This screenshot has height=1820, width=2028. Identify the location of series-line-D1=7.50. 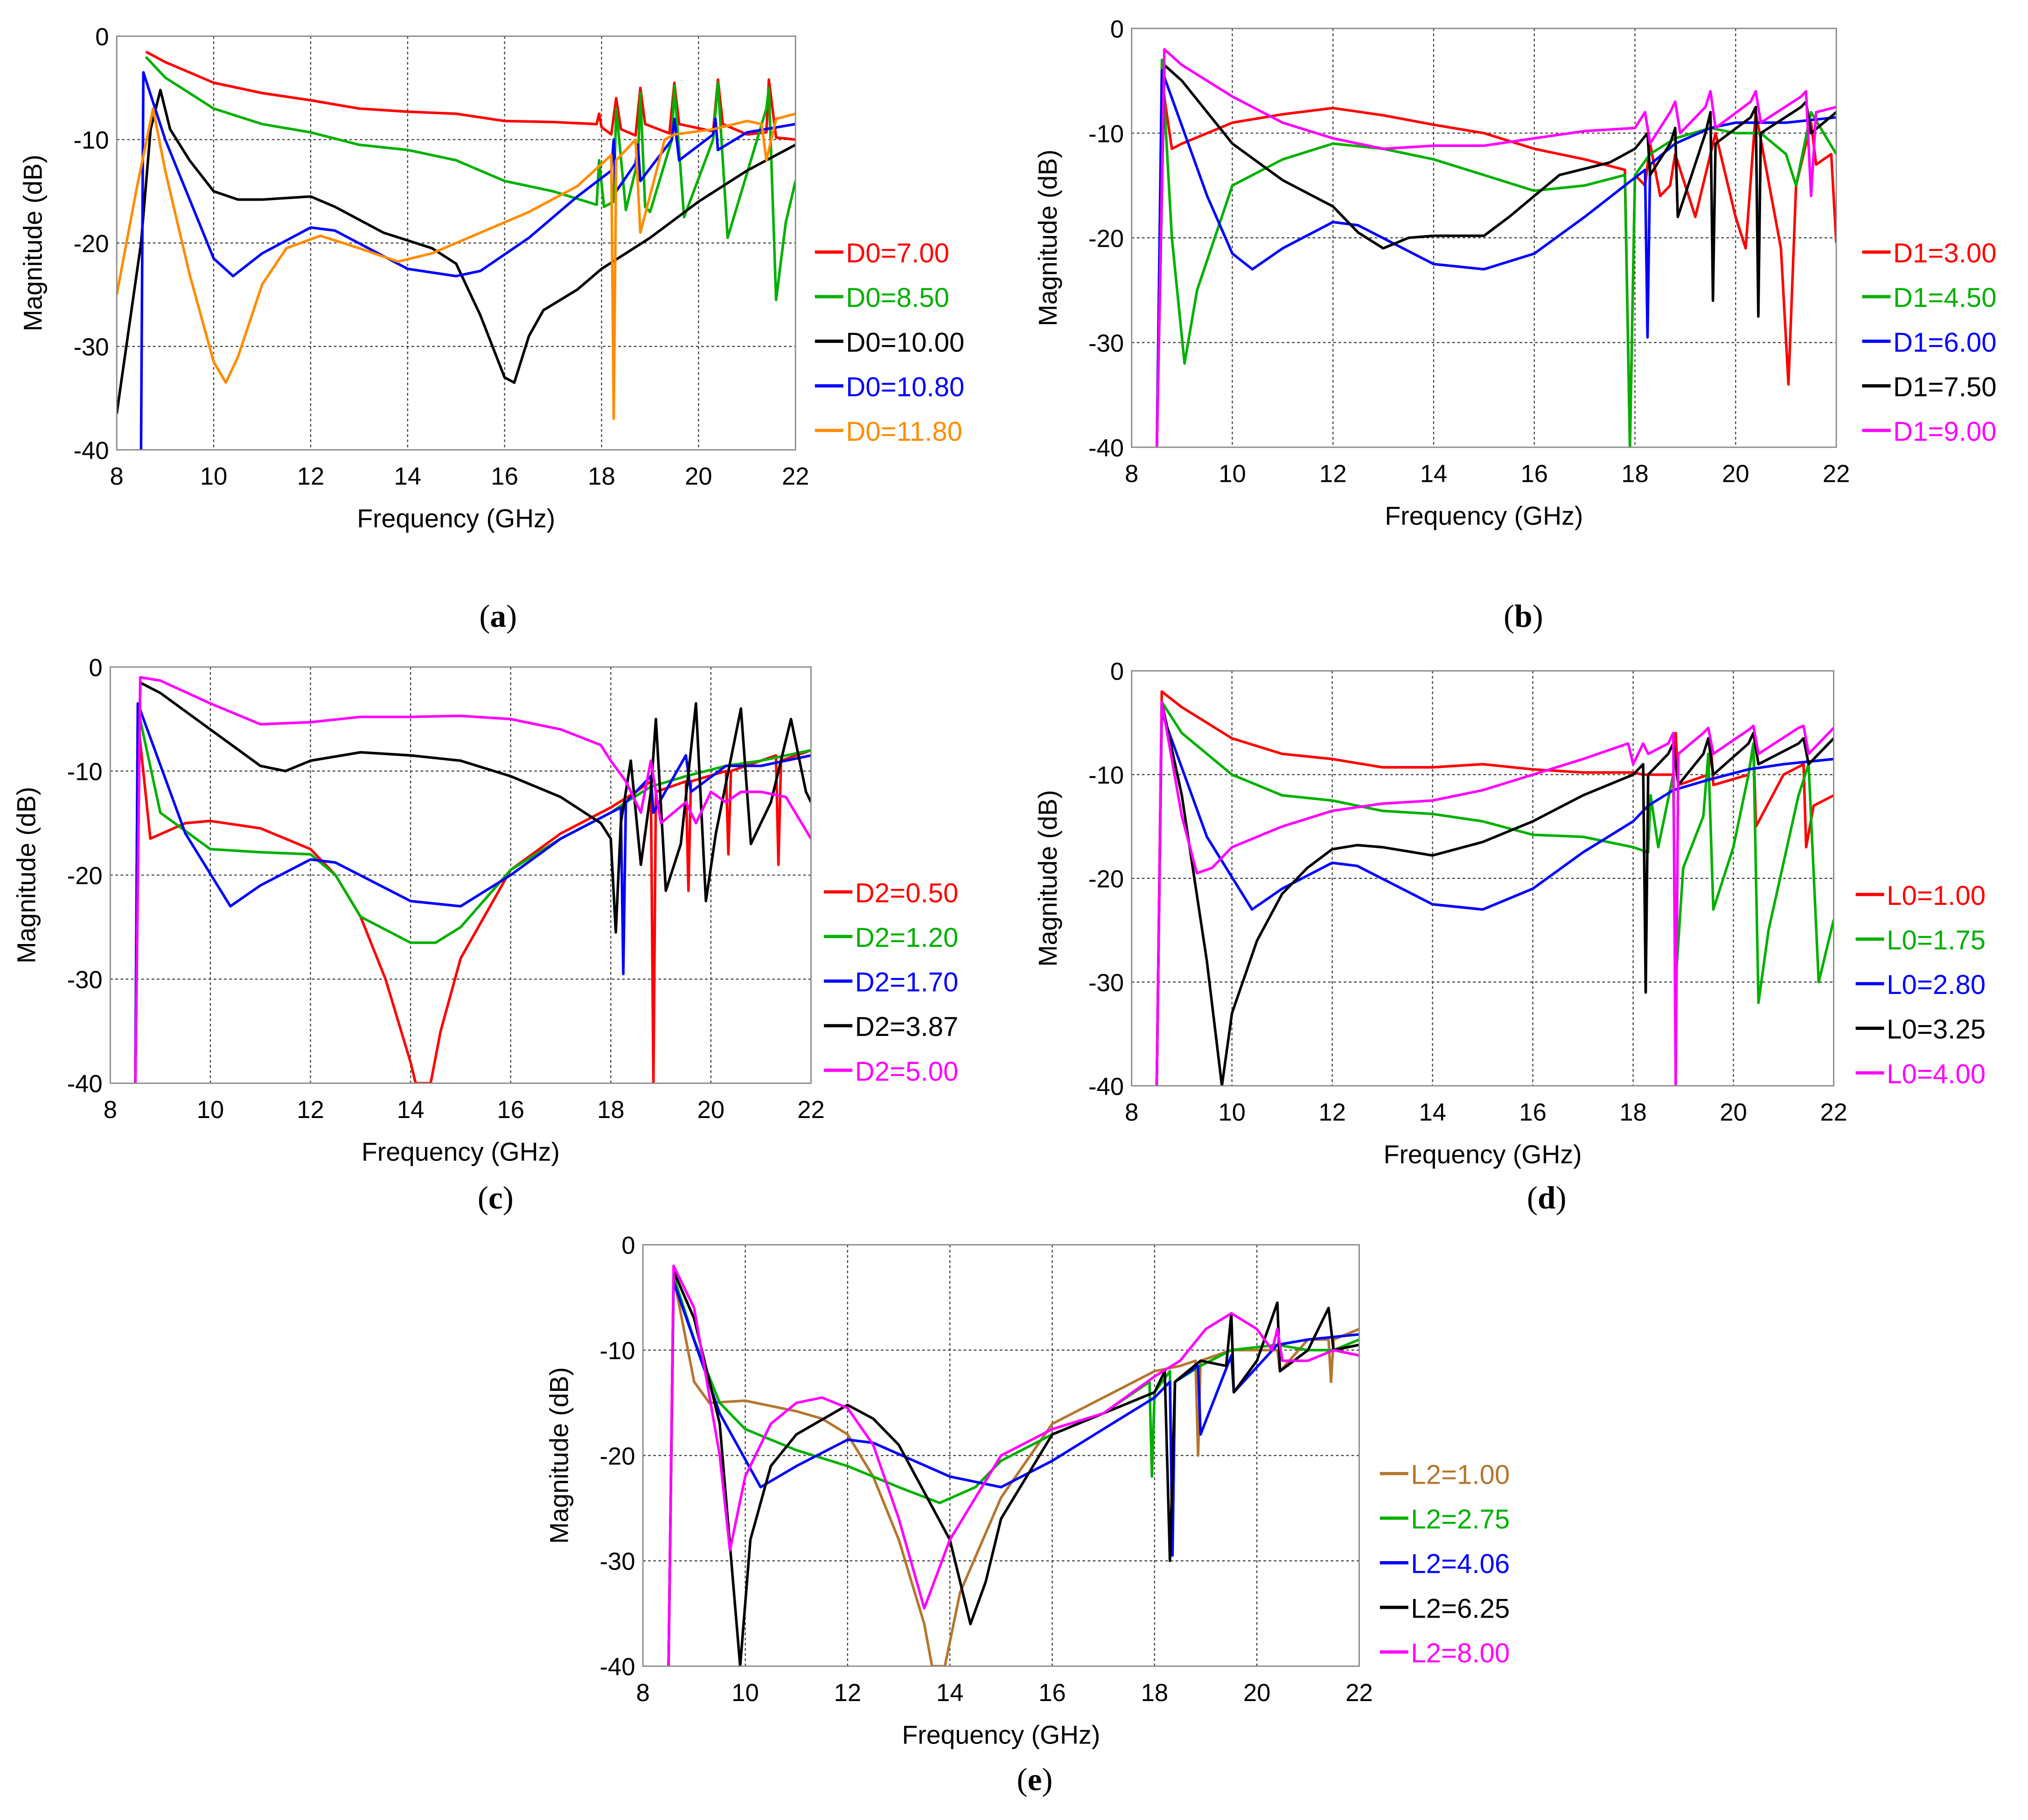
(1496, 255).